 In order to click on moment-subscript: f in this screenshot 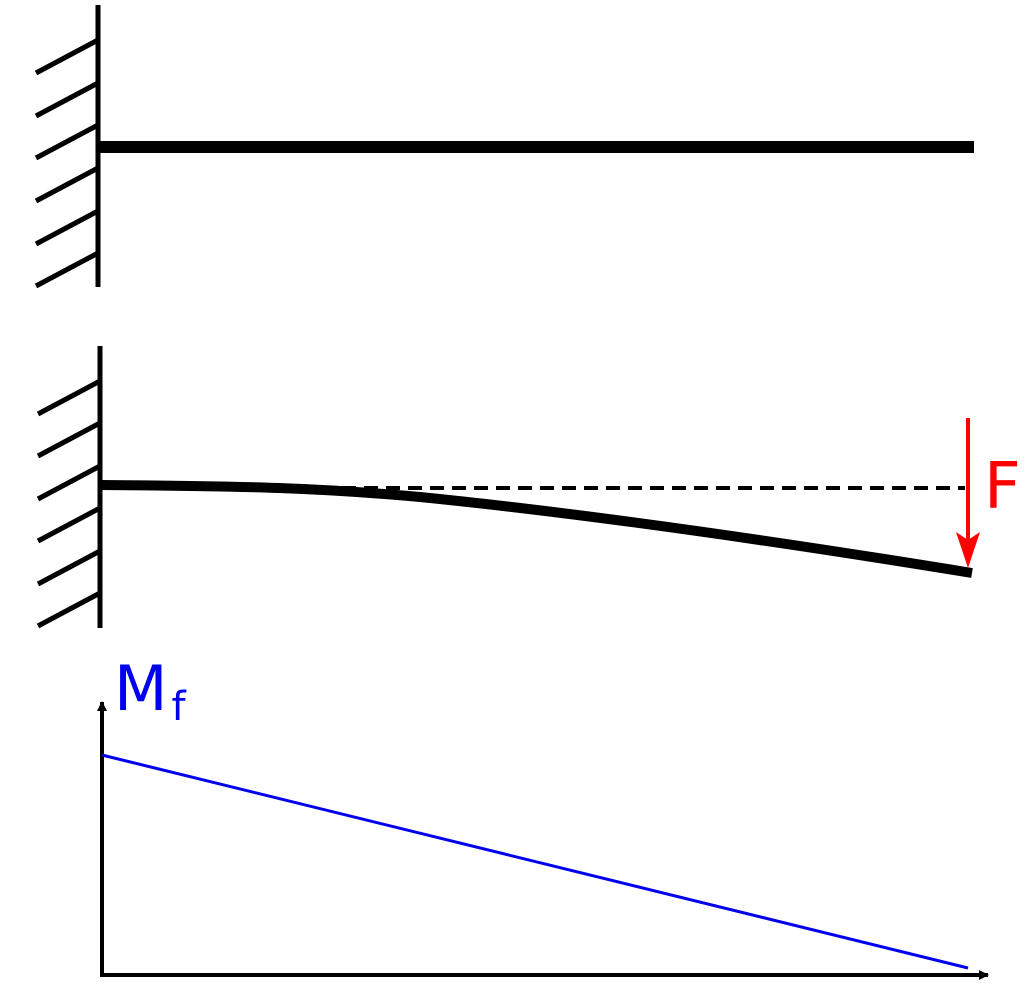, I will do `click(179, 707)`.